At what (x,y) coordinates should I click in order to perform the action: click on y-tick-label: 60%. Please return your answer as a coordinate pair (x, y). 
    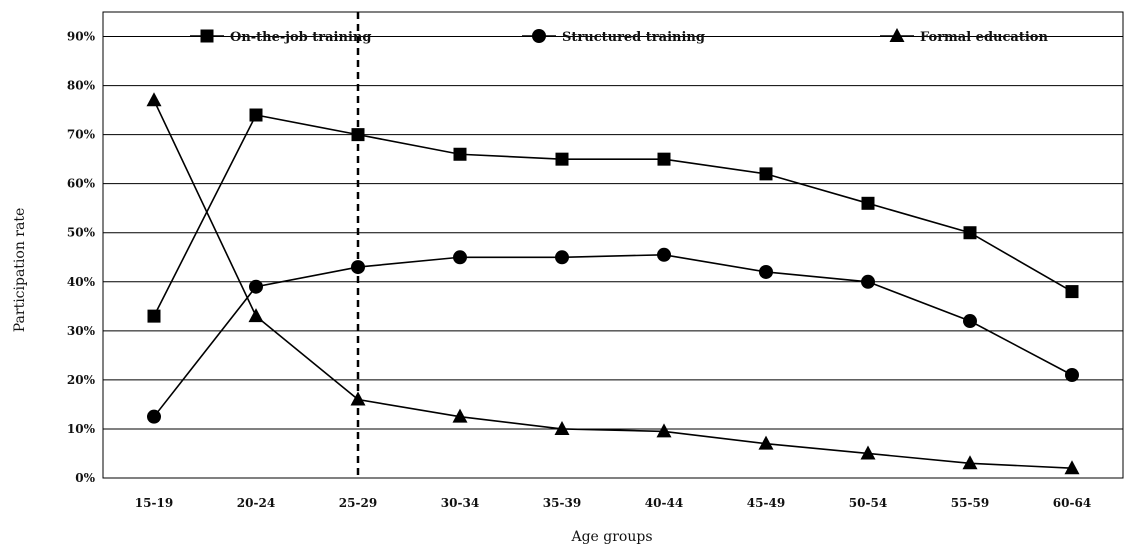
    Looking at the image, I should click on (81, 184).